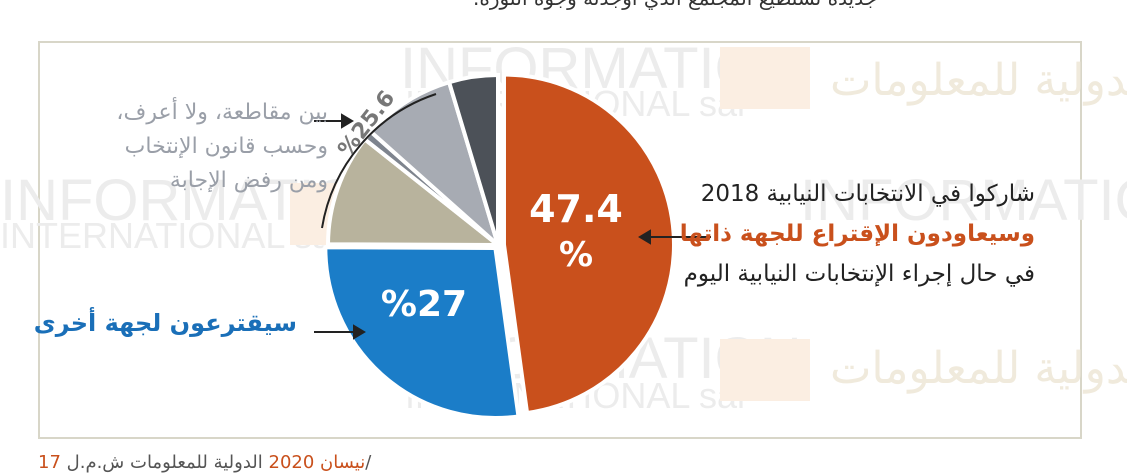 This screenshot has width=1127, height=474. I want to click on label-another-party: سيقترعون لجهة أخرى, so click(165, 323).